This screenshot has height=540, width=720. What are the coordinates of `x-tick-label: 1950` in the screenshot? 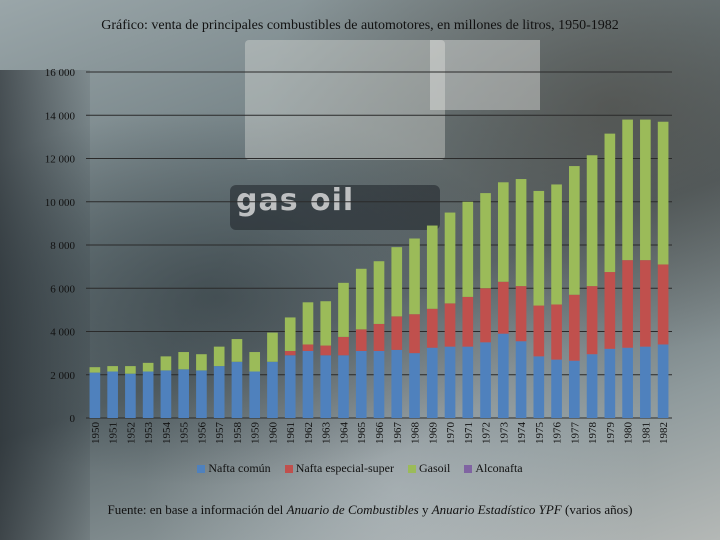 It's located at (96, 433).